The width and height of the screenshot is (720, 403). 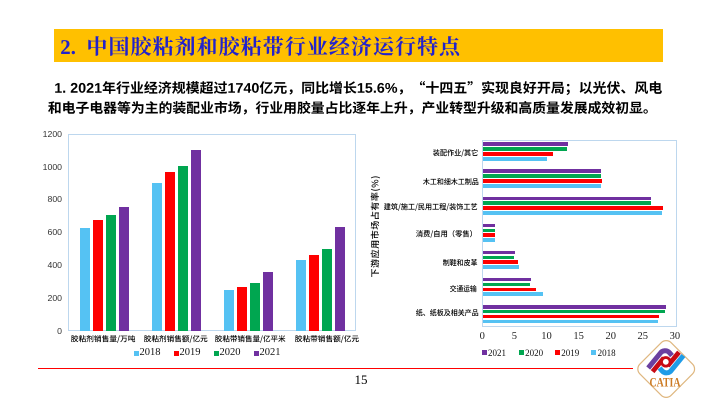 I want to click on svg-text: CATIA, so click(x=665, y=383).